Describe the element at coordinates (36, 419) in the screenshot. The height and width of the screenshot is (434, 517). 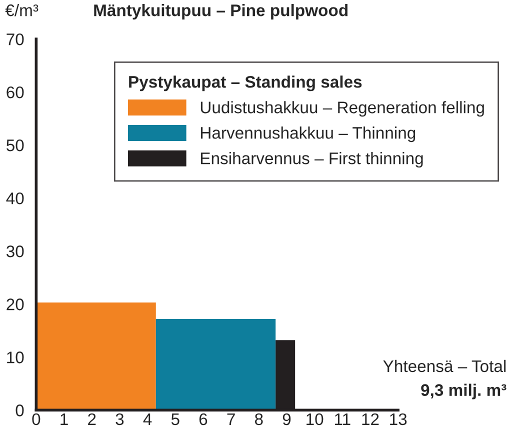
I see `x-tick-label: 0` at that location.